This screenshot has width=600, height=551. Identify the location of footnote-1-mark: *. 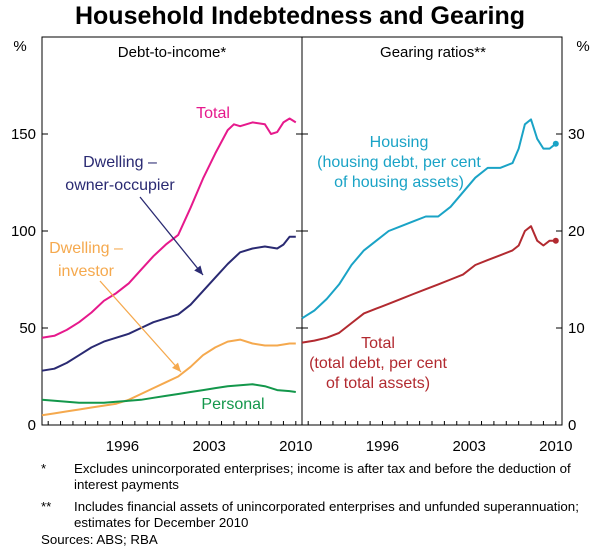
(44, 468).